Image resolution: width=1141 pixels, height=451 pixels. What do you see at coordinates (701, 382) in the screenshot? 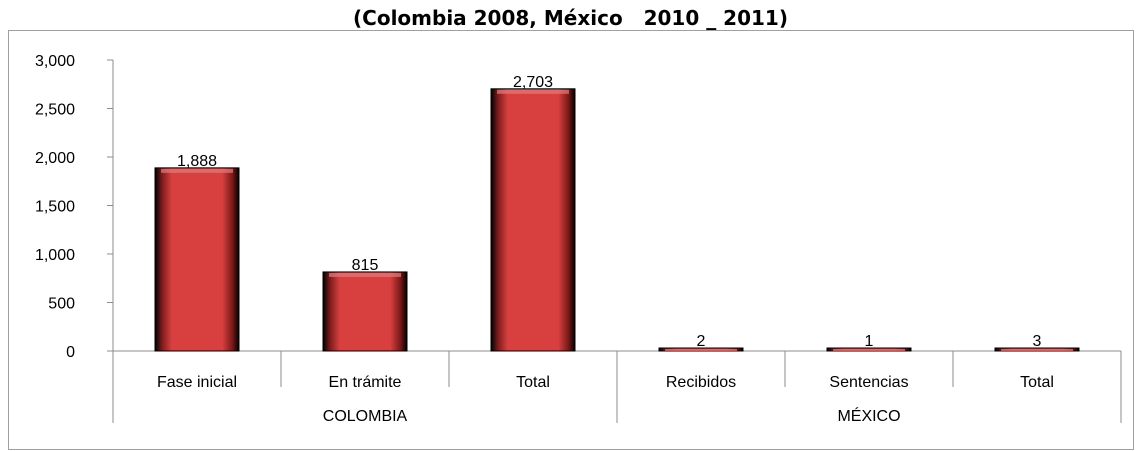
I see `x-tick-label: Recibidos` at bounding box center [701, 382].